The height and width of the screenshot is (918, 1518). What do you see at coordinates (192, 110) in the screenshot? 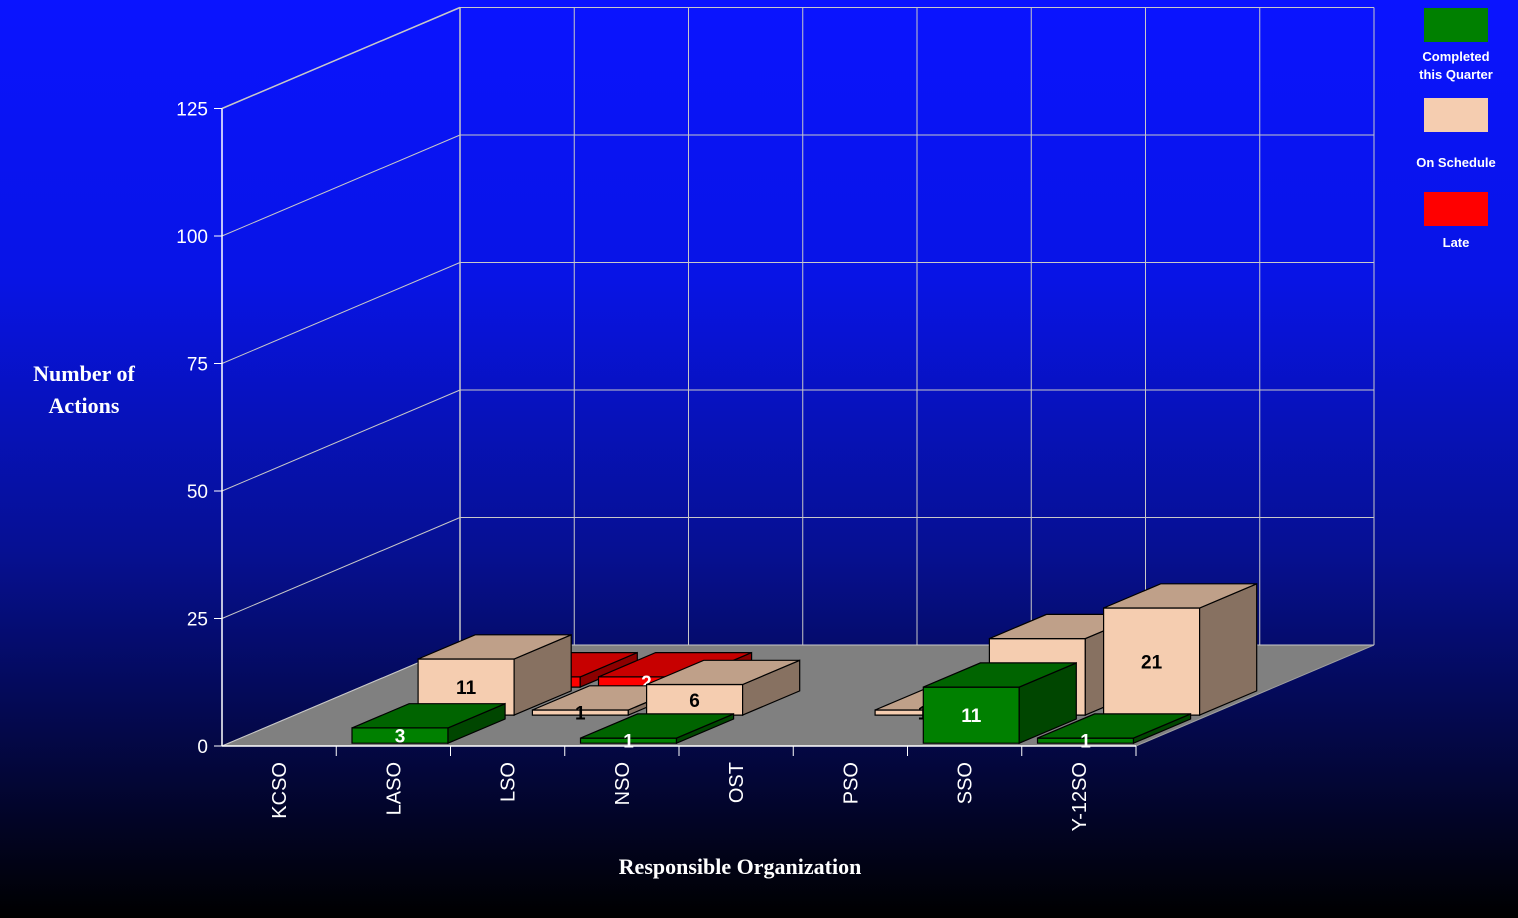
I see `y-tick-label: 125` at bounding box center [192, 110].